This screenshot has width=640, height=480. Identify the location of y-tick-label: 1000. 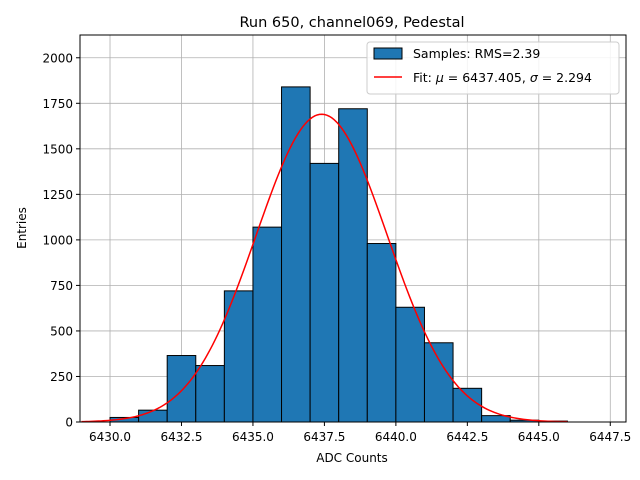
(57, 240).